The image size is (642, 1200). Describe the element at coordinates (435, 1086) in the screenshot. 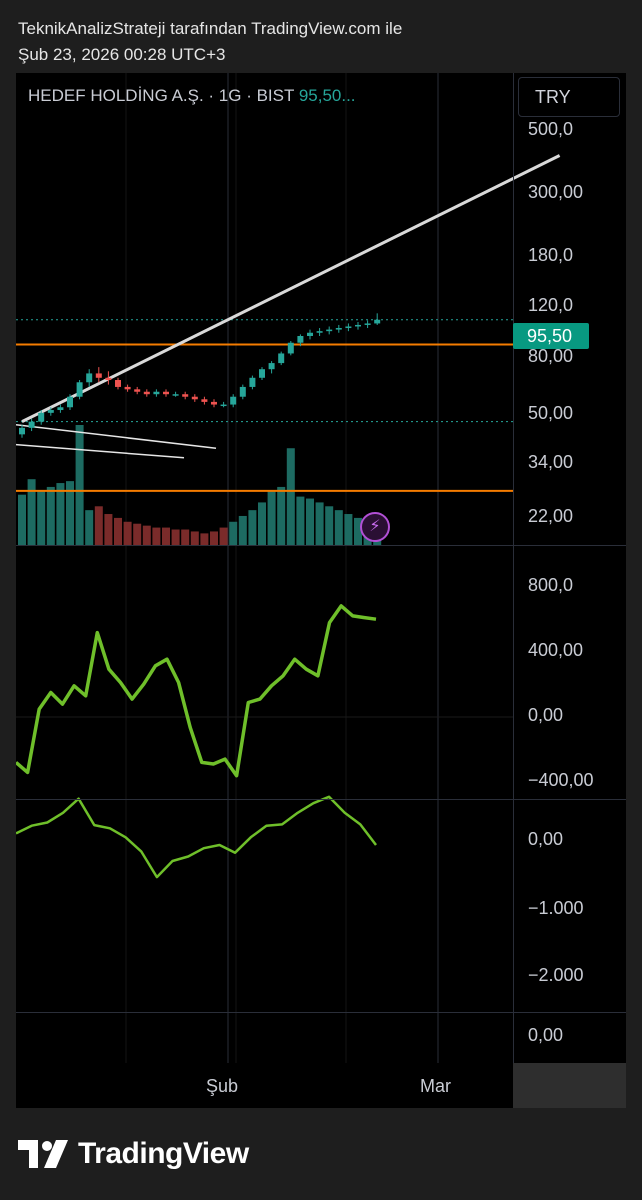

I see `time-axis-label: Mar` at that location.